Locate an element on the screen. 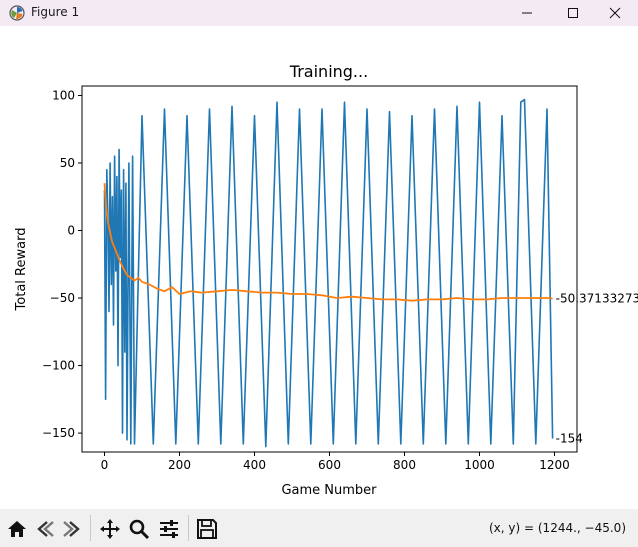  save-icon is located at coordinates (207, 529).